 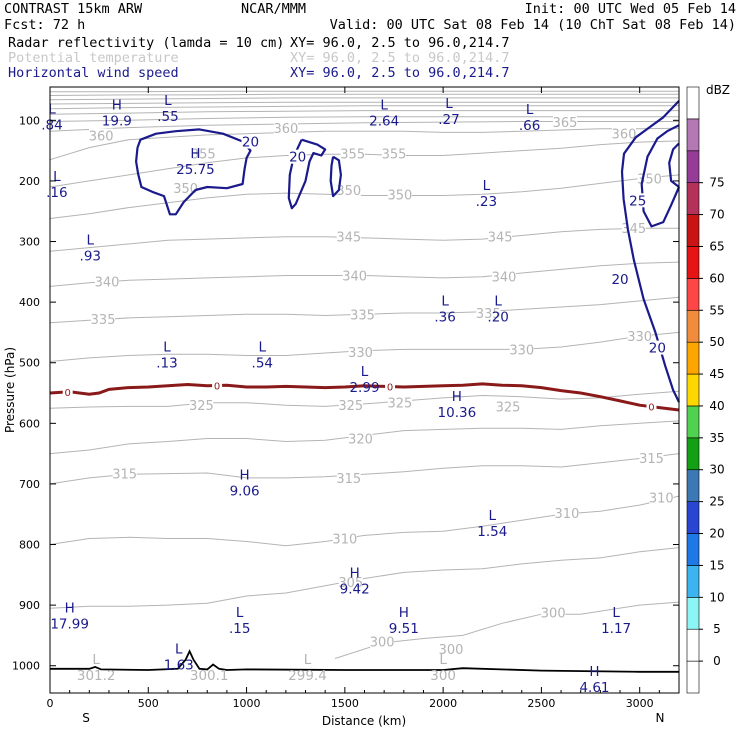 I want to click on freezing-label-mask, so click(x=67, y=391).